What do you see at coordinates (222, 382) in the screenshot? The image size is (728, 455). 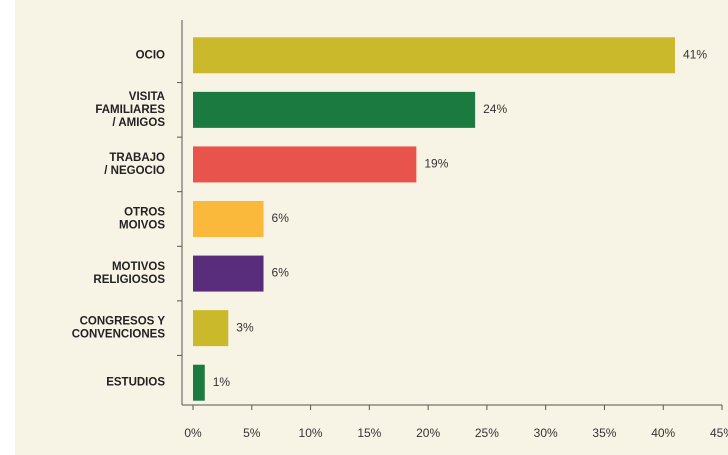 I see `value-label: 1%` at bounding box center [222, 382].